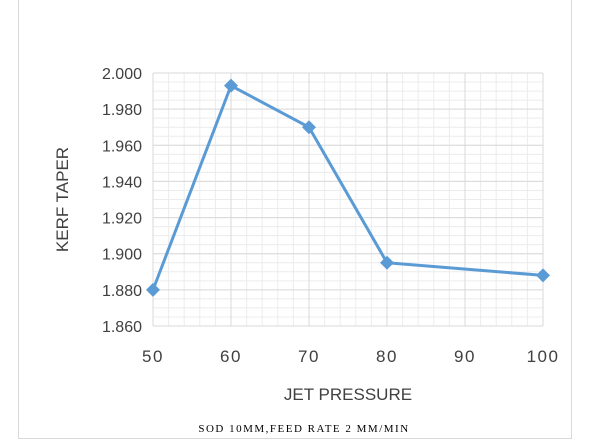  I want to click on y-tick-label: 1.980, so click(122, 110).